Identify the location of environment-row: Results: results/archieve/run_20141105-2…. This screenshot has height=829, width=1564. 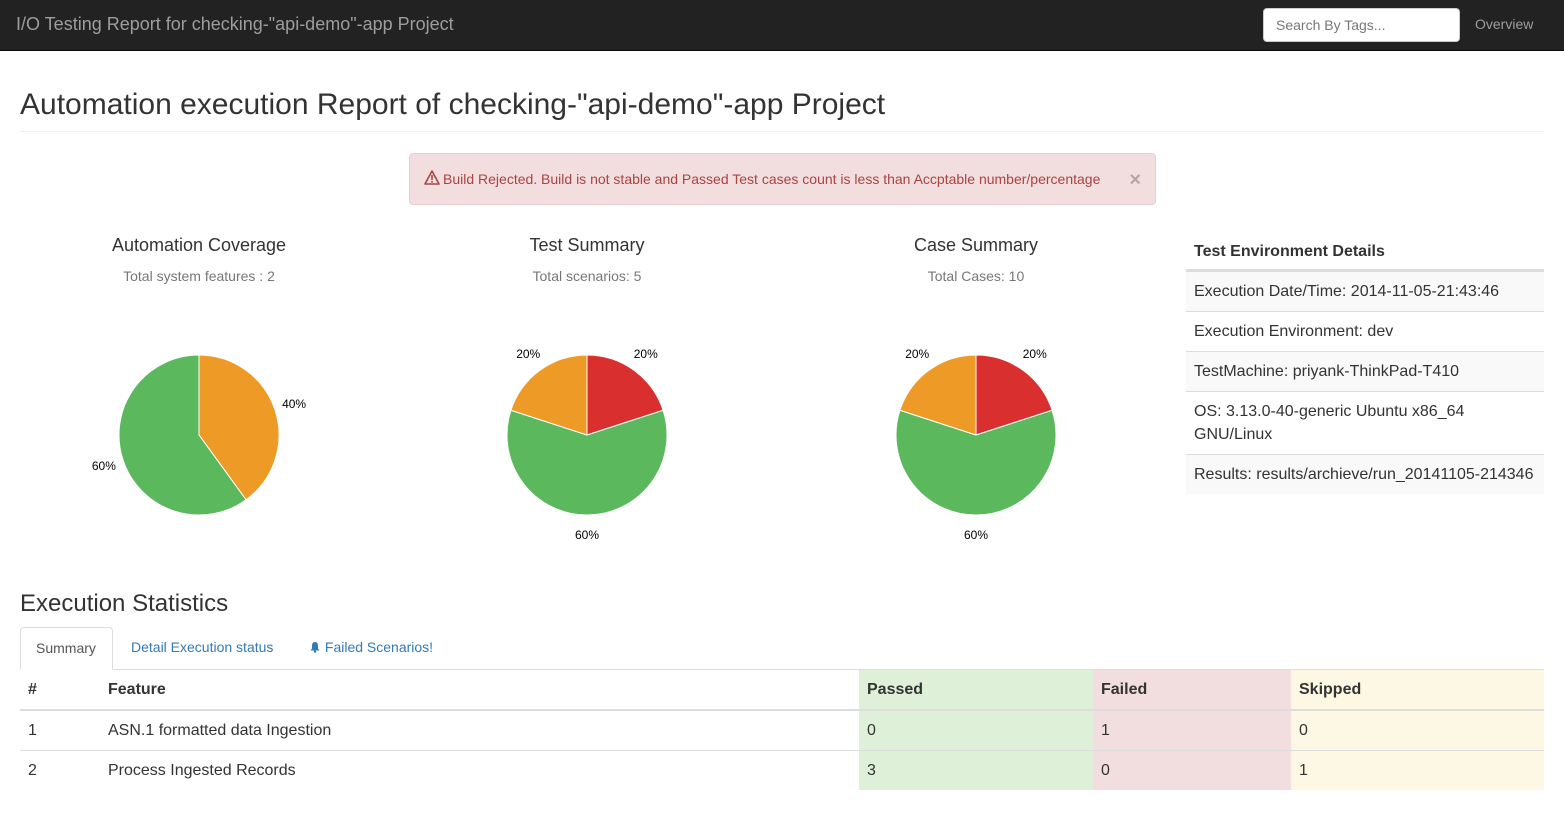
(1365, 474).